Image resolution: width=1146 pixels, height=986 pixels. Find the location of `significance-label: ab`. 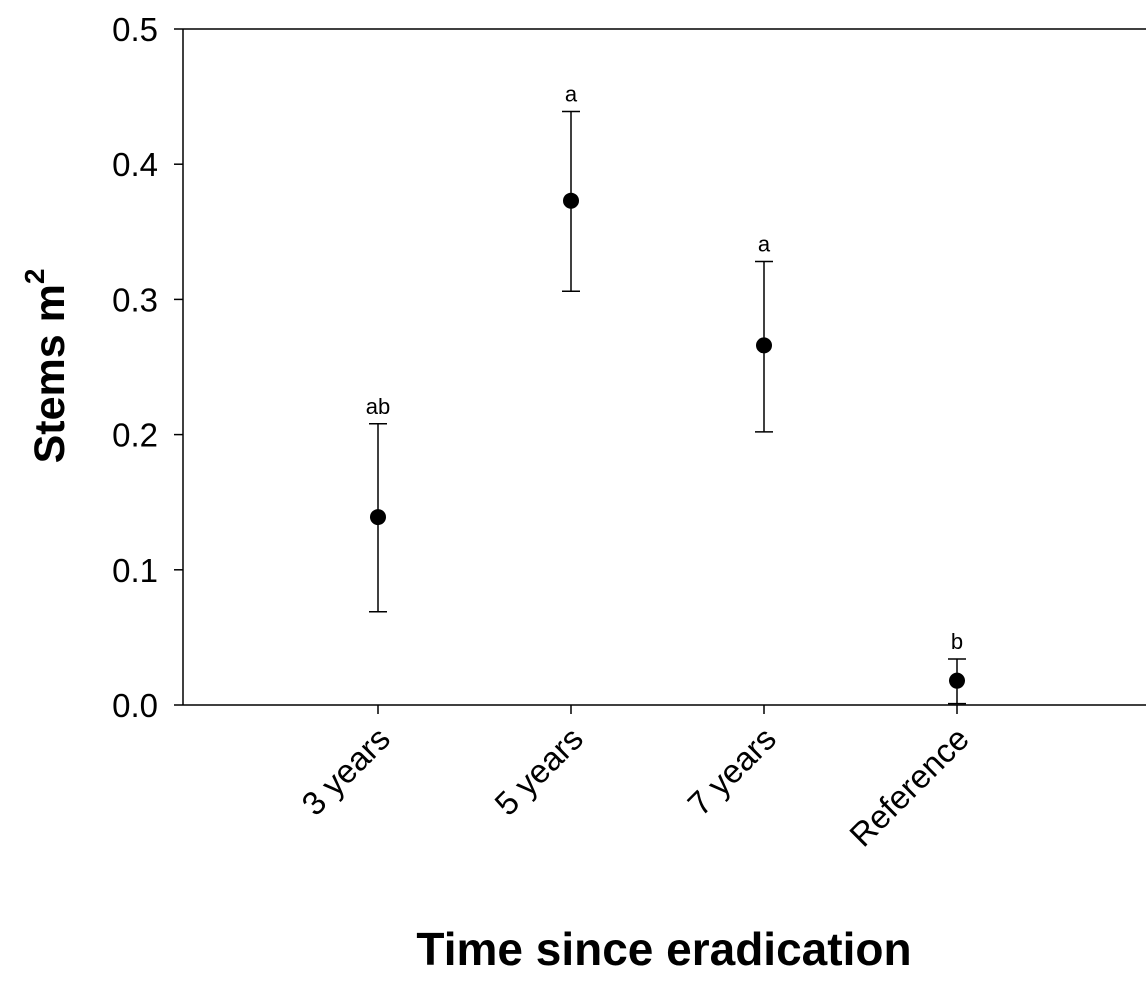

significance-label: ab is located at coordinates (378, 406).